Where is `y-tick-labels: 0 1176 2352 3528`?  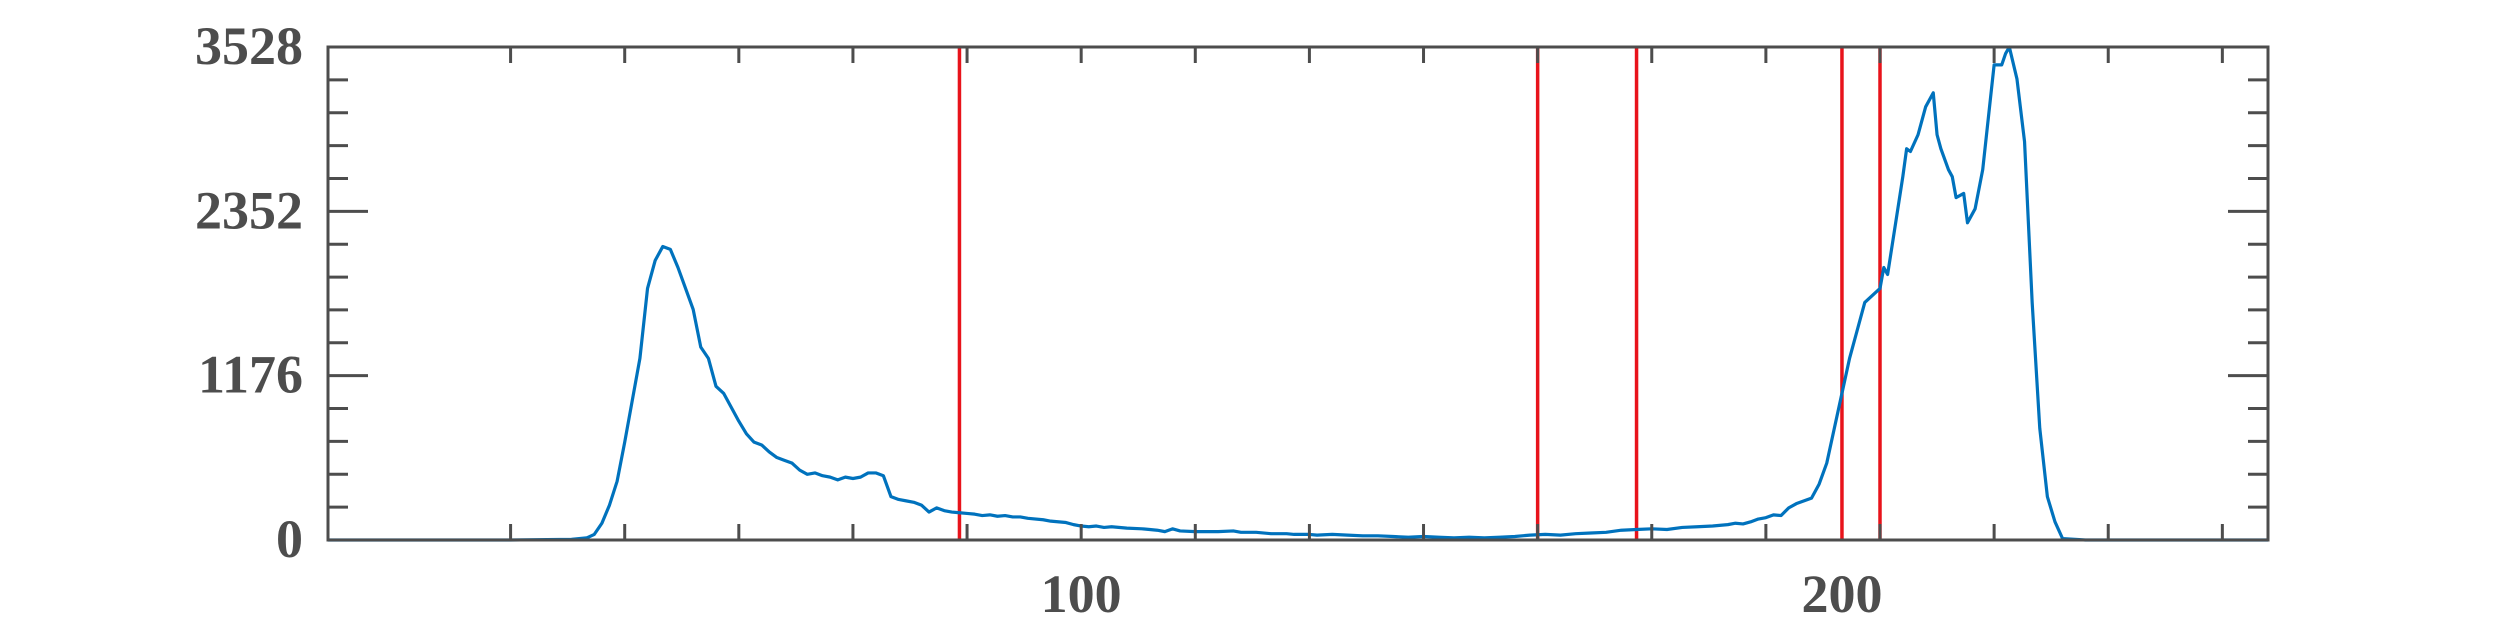 y-tick-labels: 0 1176 2352 3528 is located at coordinates (249, 292).